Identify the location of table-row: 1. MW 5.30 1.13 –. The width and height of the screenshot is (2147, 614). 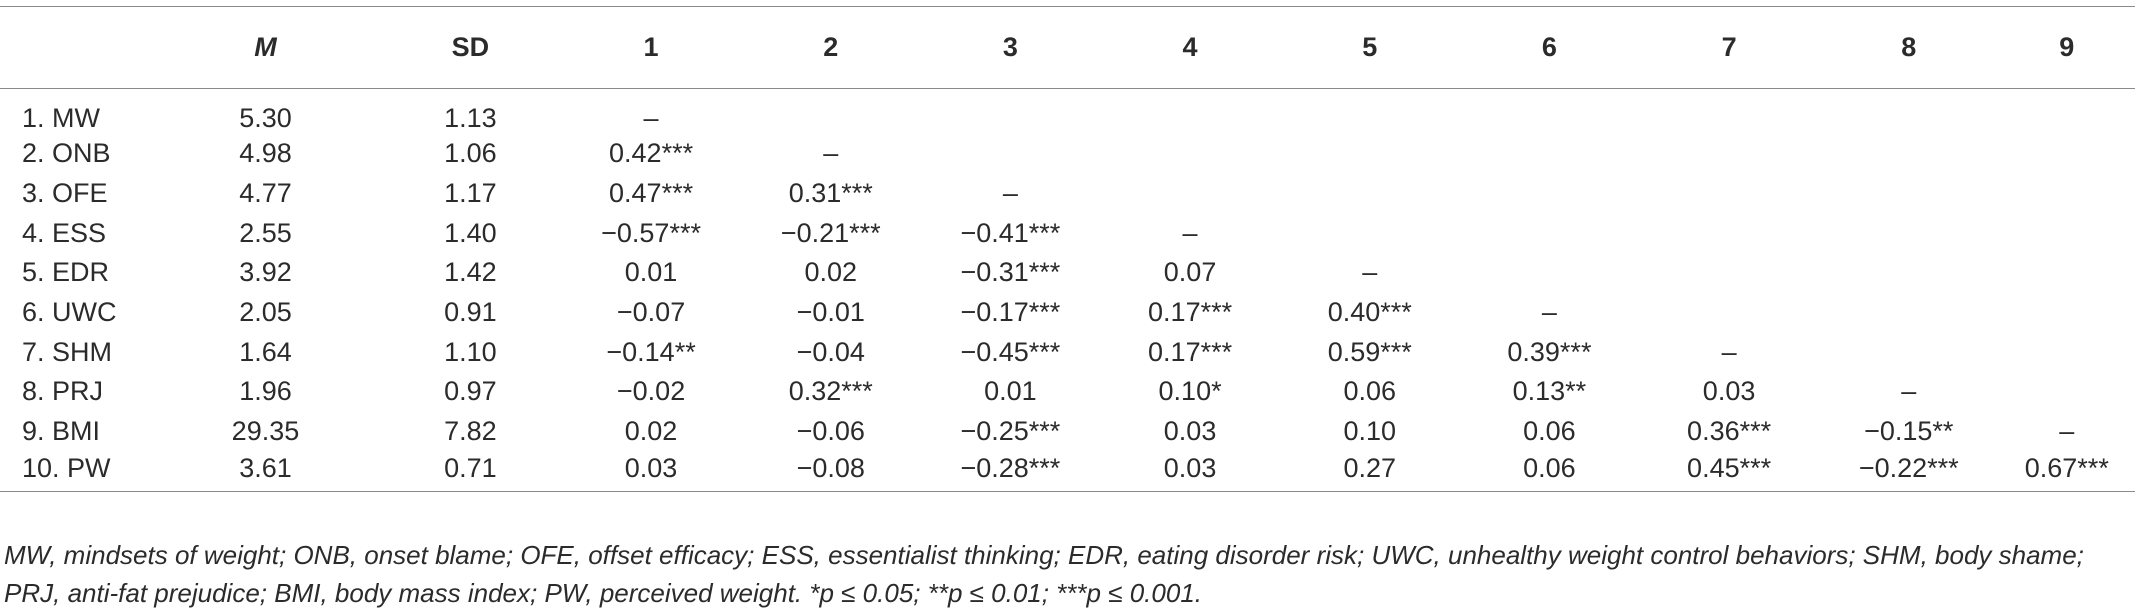
(1067, 112).